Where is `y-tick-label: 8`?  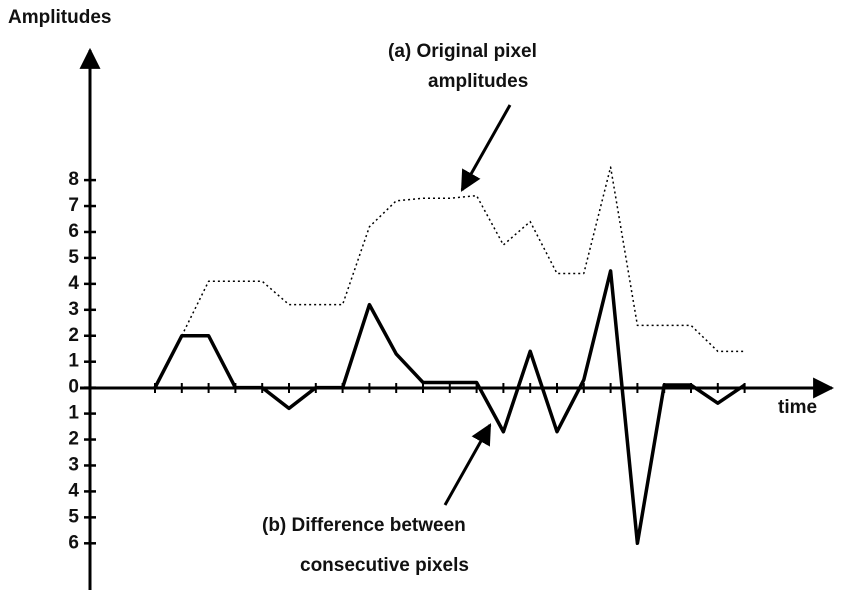
y-tick-label: 8 is located at coordinates (73, 179).